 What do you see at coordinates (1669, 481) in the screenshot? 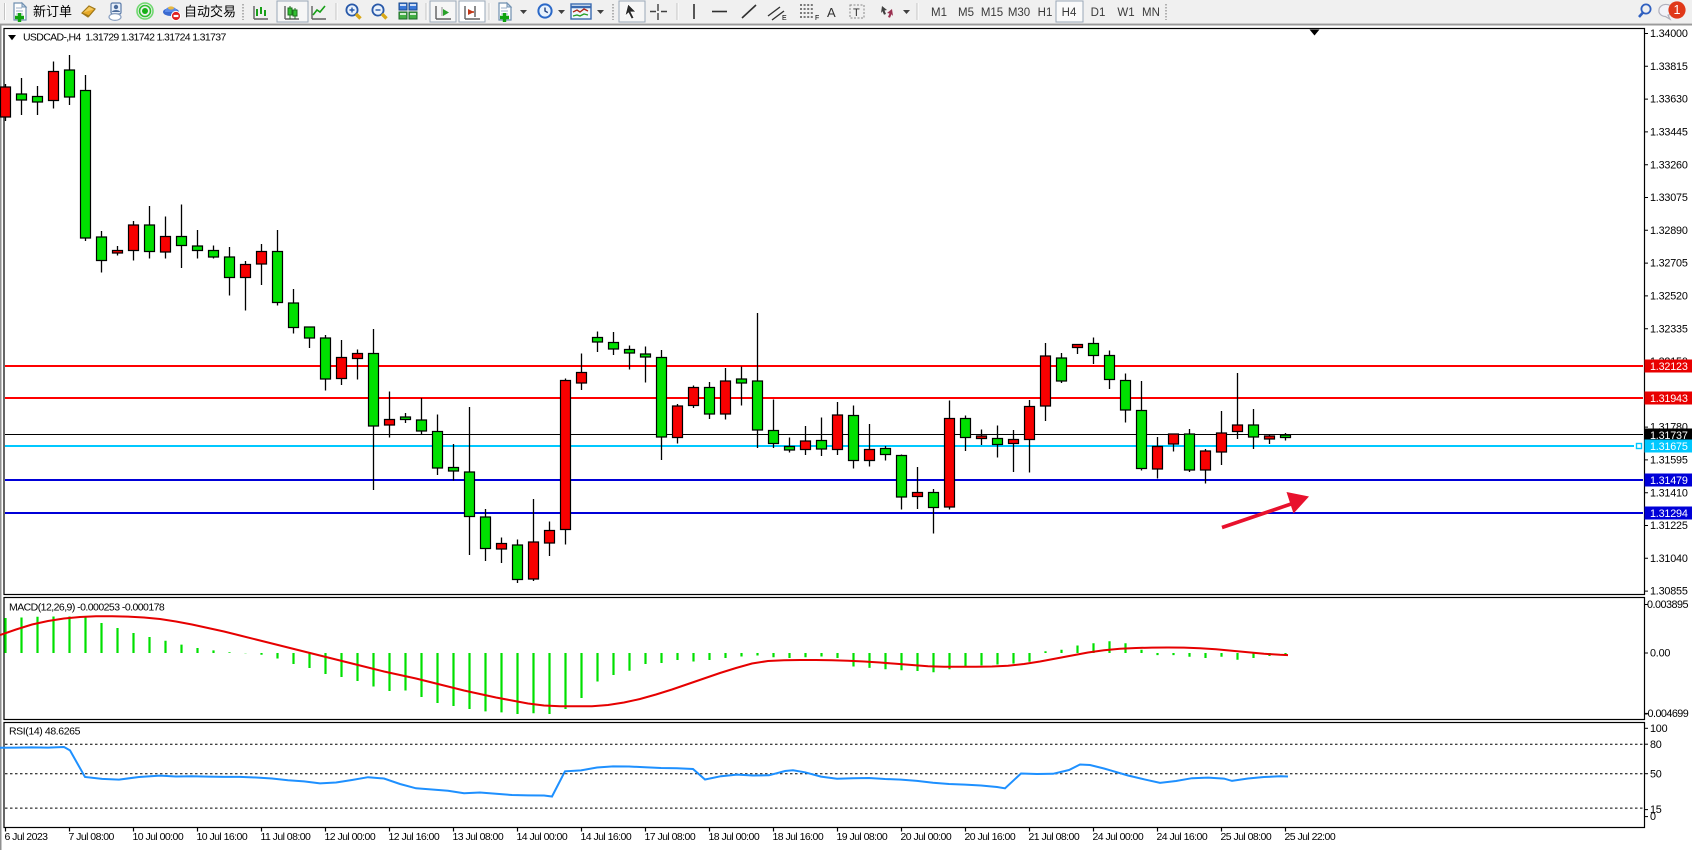
I see `svg-text: 1.31479` at bounding box center [1669, 481].